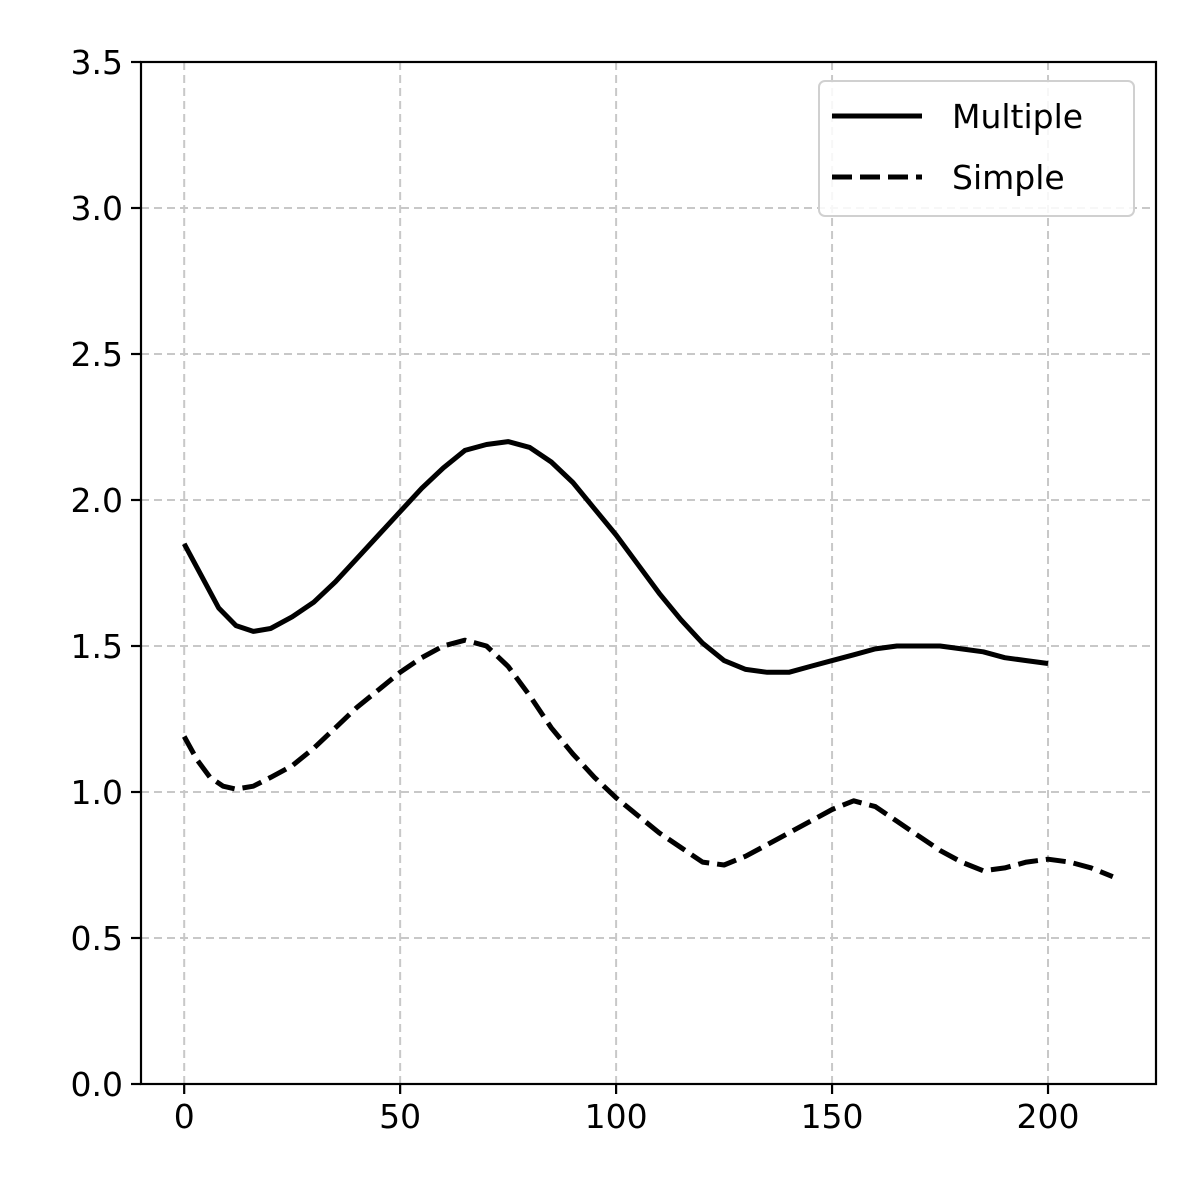 Image resolution: width=1200 pixels, height=1200 pixels. Describe the element at coordinates (616, 1116) in the screenshot. I see `x-tick-label: 100` at that location.